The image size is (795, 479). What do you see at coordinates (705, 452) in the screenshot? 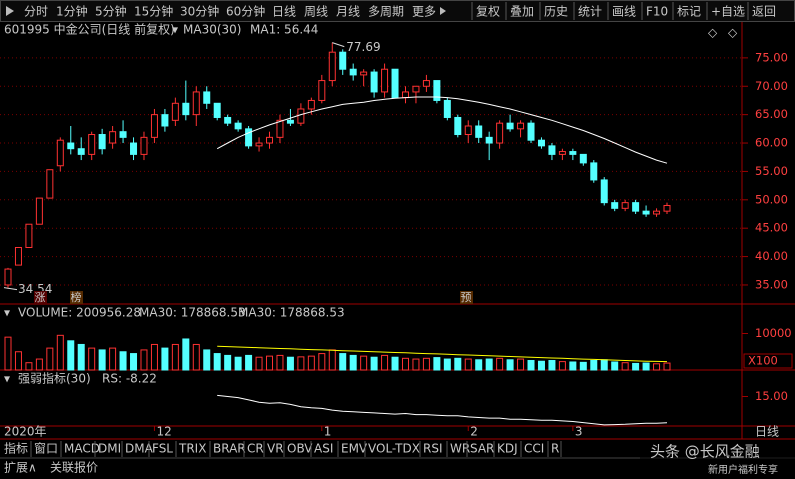
I see `watermark: 头条 @长风金融` at bounding box center [705, 452].